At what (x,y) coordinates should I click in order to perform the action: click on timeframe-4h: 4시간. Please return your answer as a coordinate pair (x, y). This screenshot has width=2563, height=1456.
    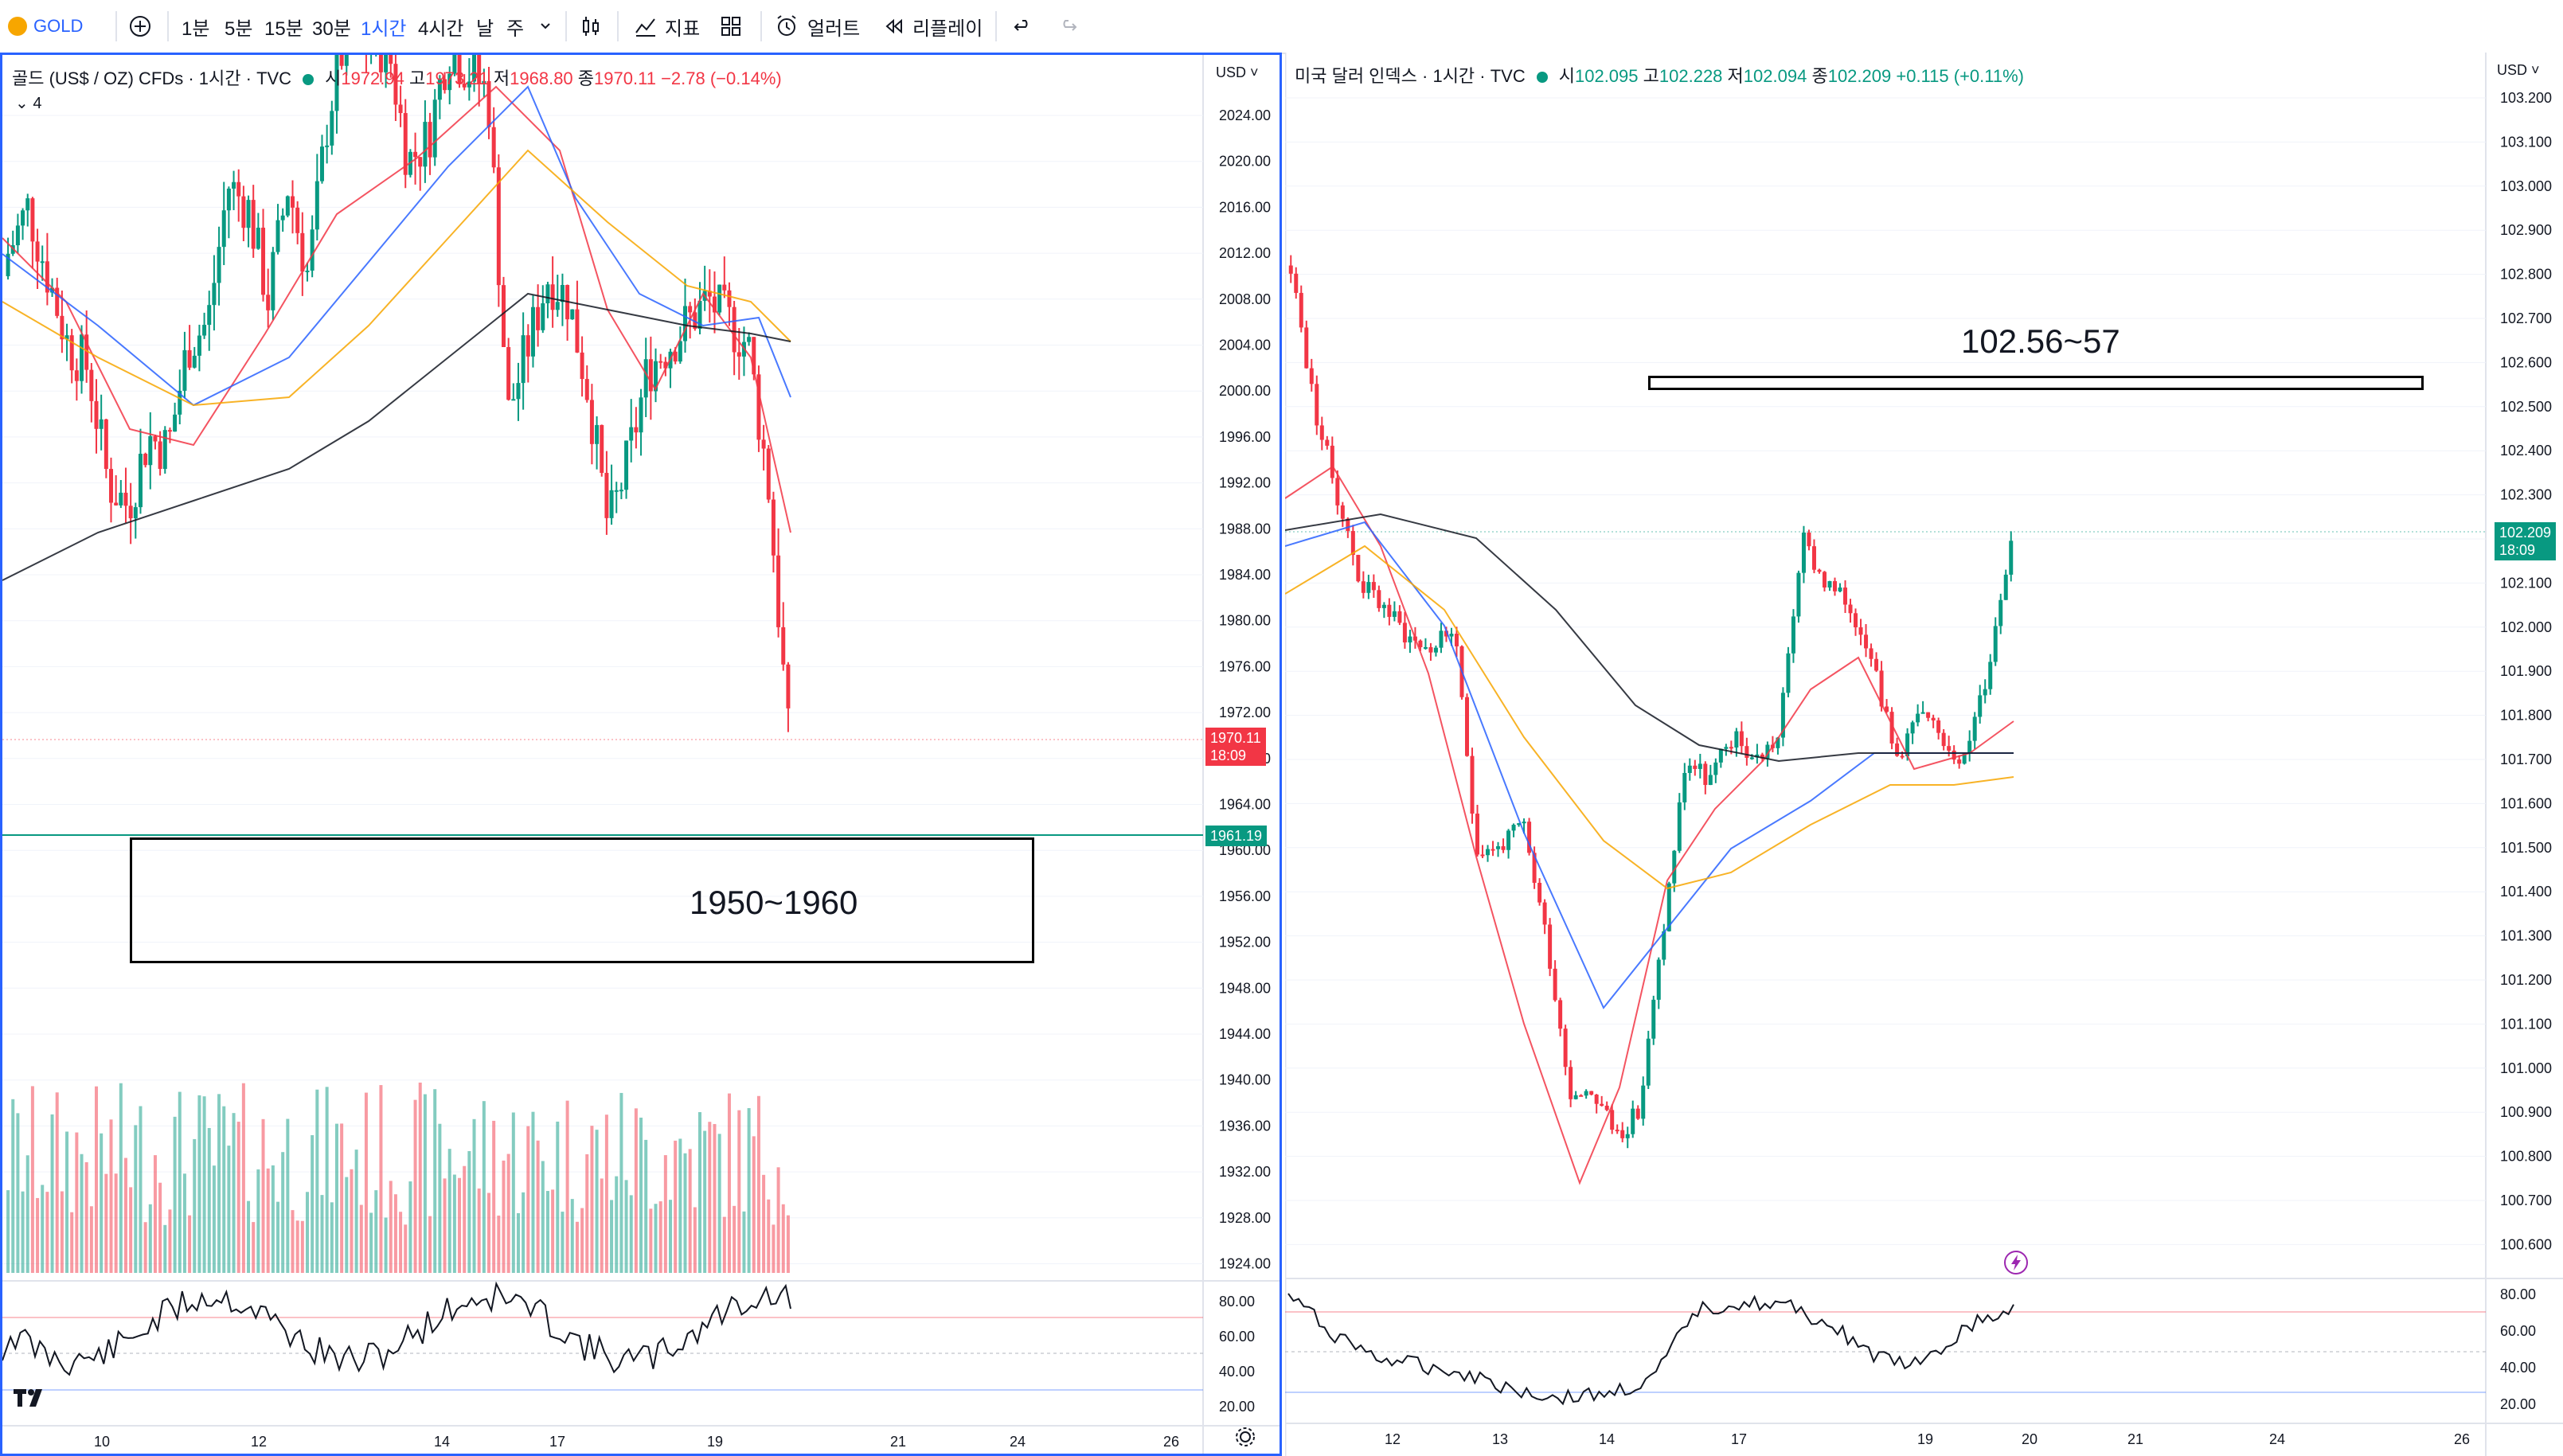
    Looking at the image, I should click on (441, 29).